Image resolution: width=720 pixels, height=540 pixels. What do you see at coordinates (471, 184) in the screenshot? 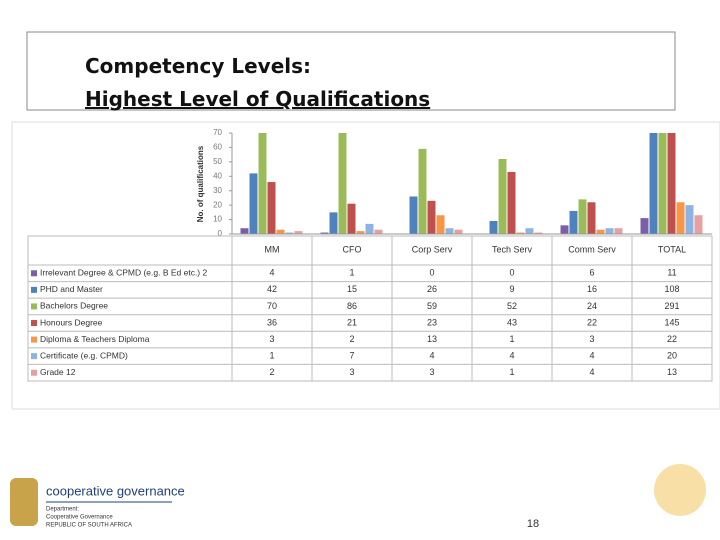
I see `plot` at bounding box center [471, 184].